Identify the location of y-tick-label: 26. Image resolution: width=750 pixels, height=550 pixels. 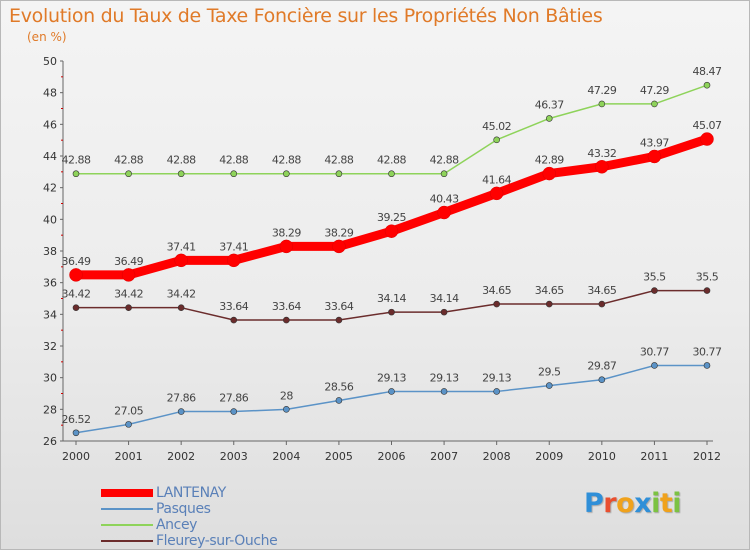
(50, 441).